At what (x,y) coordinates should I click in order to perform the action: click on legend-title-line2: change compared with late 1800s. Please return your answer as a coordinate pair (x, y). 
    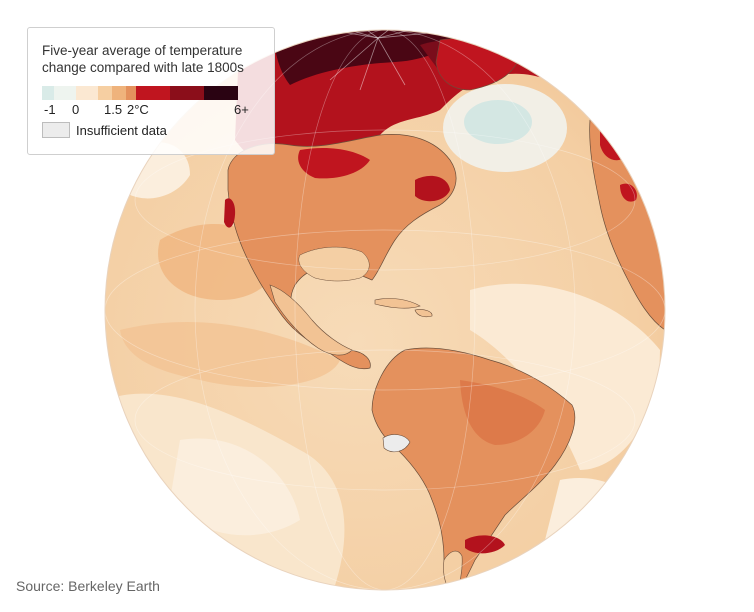
    Looking at the image, I should click on (143, 67).